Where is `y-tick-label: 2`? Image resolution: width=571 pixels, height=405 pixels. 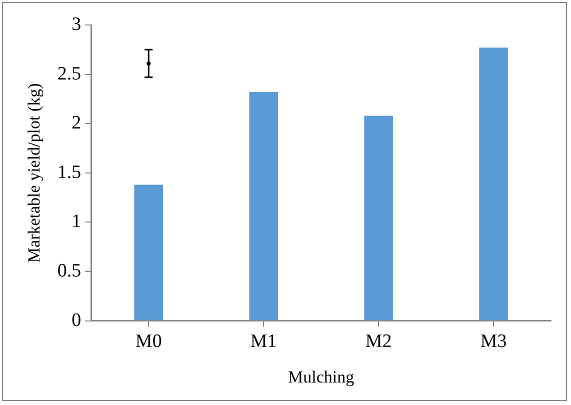 y-tick-label: 2 is located at coordinates (77, 123).